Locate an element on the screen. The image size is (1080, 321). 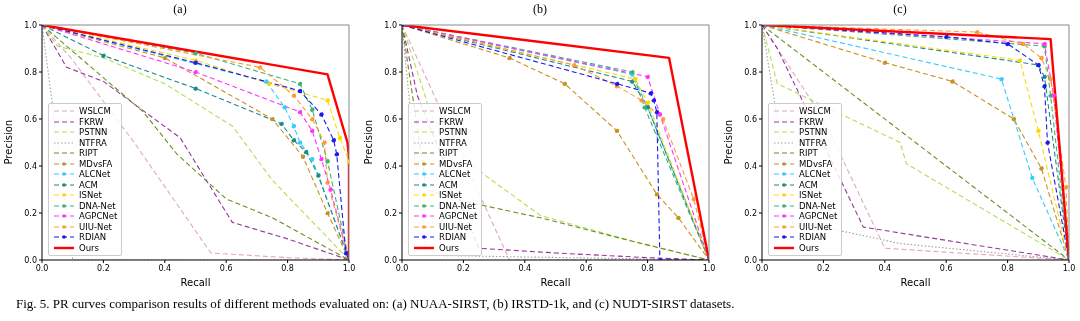
chart-title: (b) is located at coordinates (540, 10).